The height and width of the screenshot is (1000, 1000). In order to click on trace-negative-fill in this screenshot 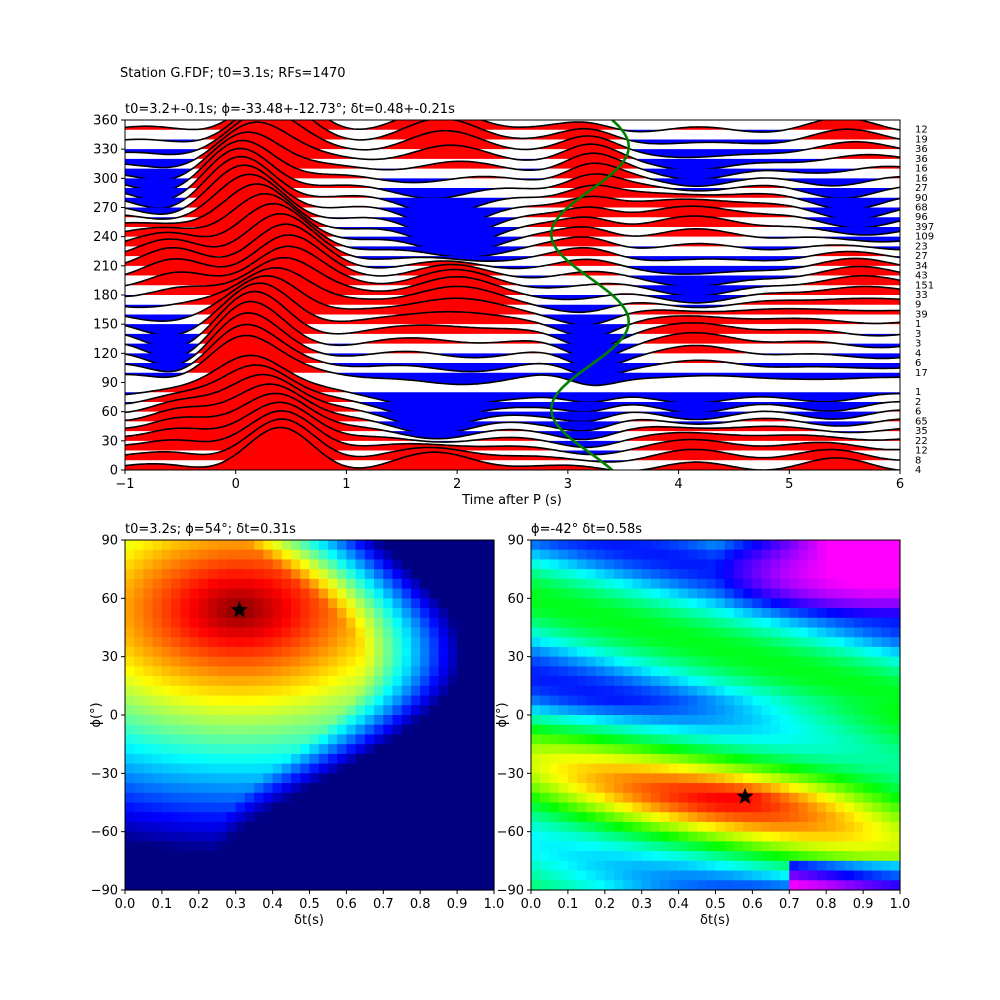, I will do `click(512, 237)`.